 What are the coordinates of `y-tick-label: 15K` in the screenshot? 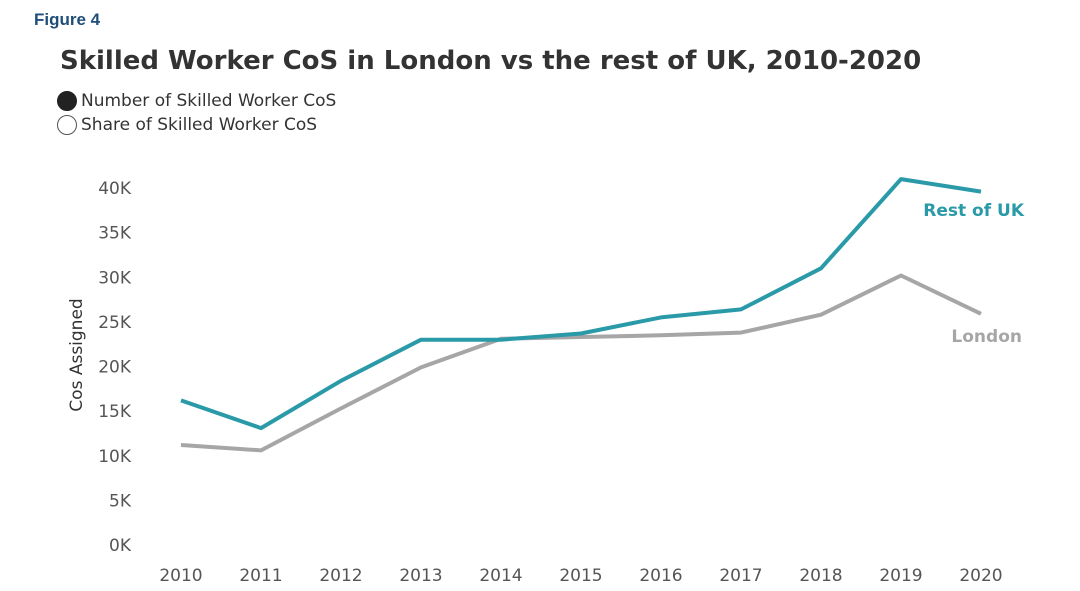 It's located at (115, 412).